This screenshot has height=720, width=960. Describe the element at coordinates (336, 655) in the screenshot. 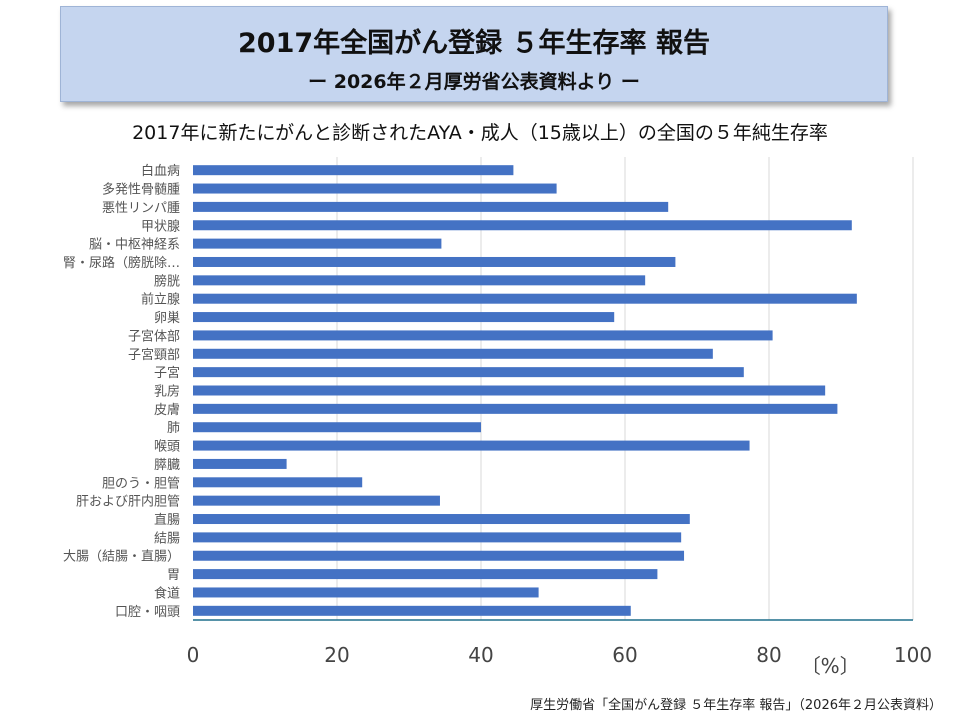

I see `x-tick-label: 20` at that location.